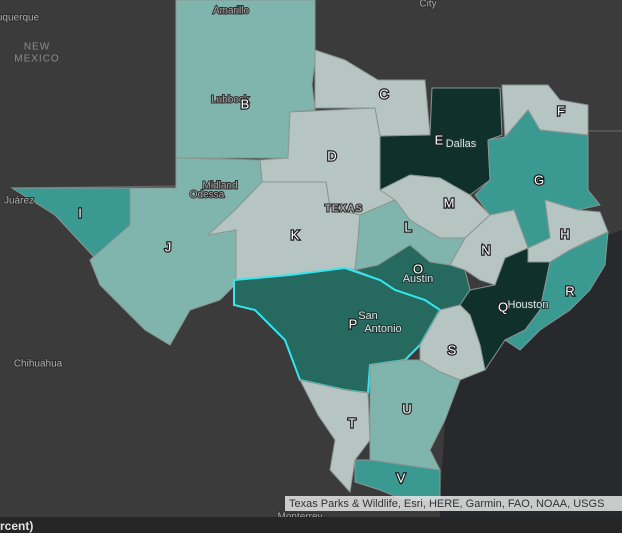 This screenshot has height=533, width=622. What do you see at coordinates (19, 201) in the screenshot?
I see `place-label: Juárez` at bounding box center [19, 201].